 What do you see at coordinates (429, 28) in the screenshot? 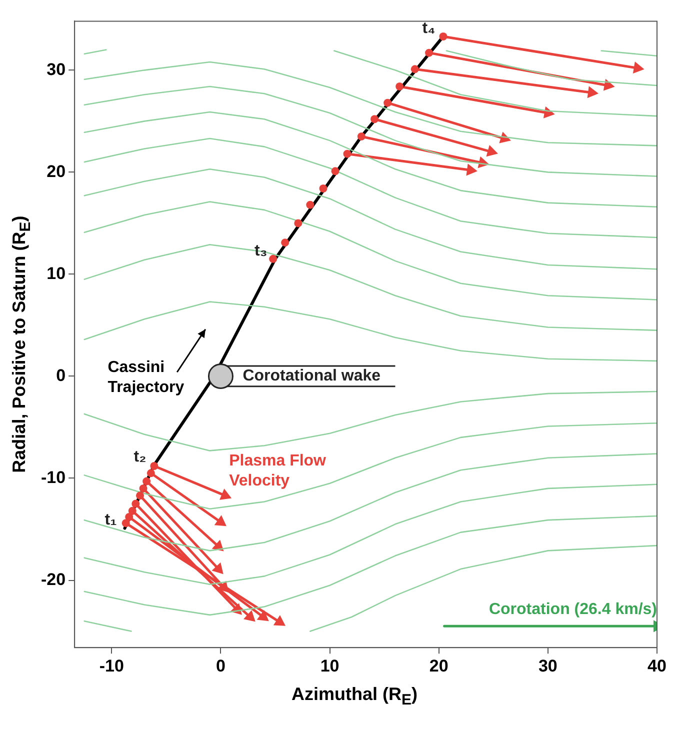
I see `annotation: t₄` at bounding box center [429, 28].